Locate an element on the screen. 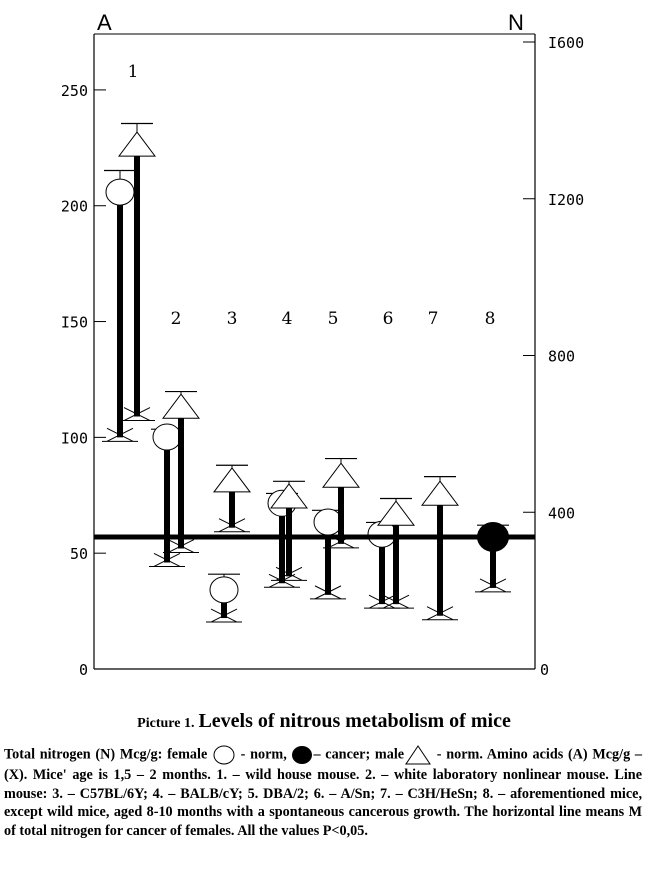 The width and height of the screenshot is (648, 876). right-axis-label: N is located at coordinates (516, 22).